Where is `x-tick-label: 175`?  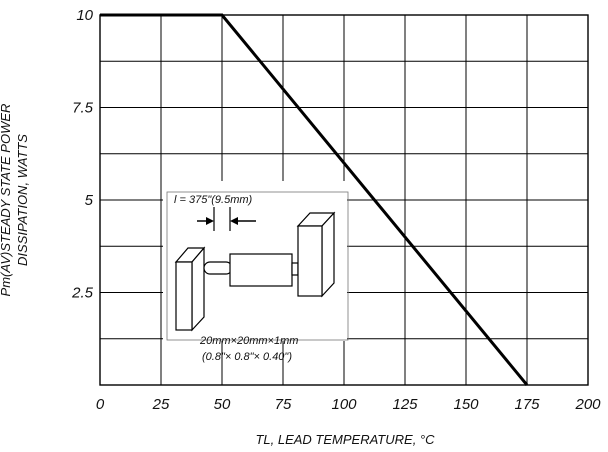
x-tick-label: 175 is located at coordinates (527, 404).